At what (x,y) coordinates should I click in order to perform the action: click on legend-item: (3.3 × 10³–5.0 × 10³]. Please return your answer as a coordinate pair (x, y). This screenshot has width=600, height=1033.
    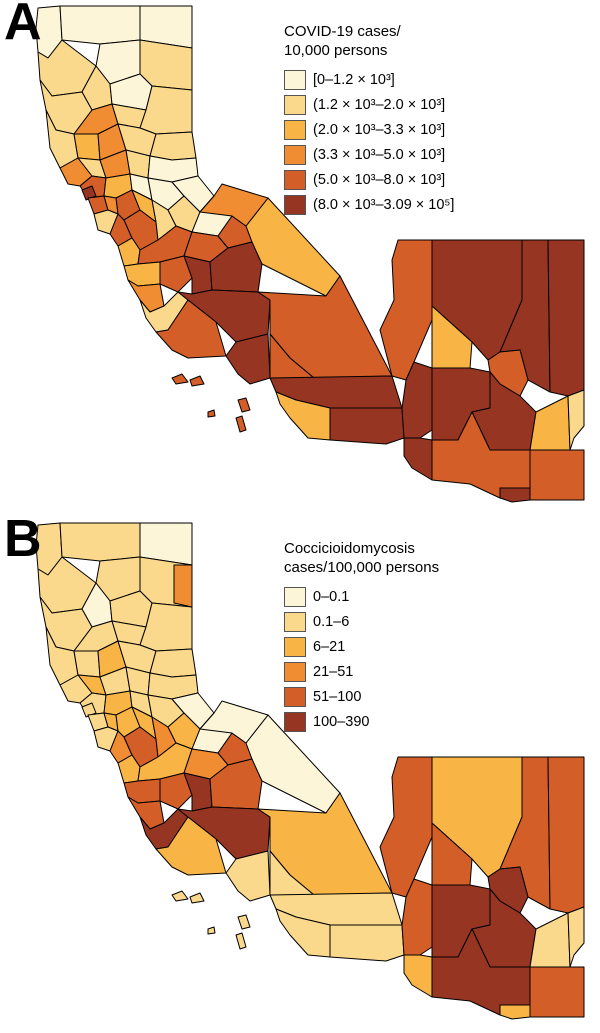
    Looking at the image, I should click on (369, 154).